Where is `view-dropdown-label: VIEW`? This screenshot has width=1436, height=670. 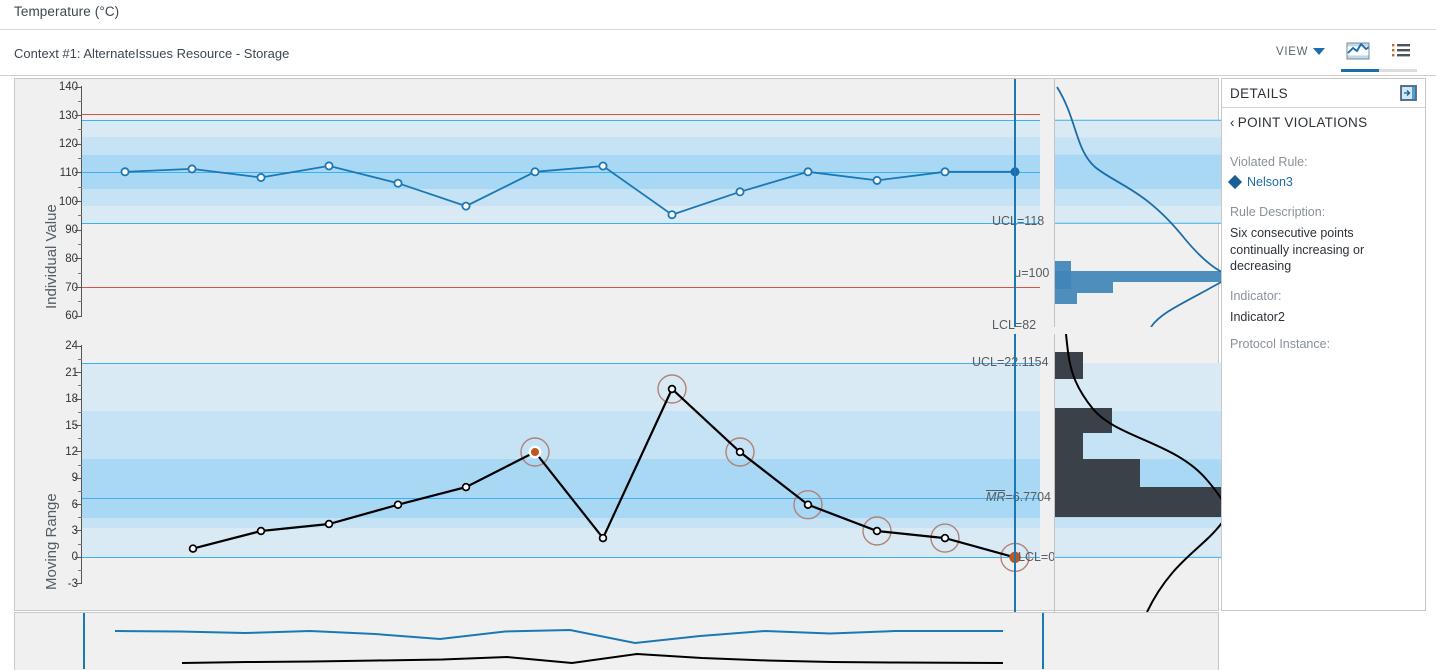 view-dropdown-label: VIEW is located at coordinates (1292, 52).